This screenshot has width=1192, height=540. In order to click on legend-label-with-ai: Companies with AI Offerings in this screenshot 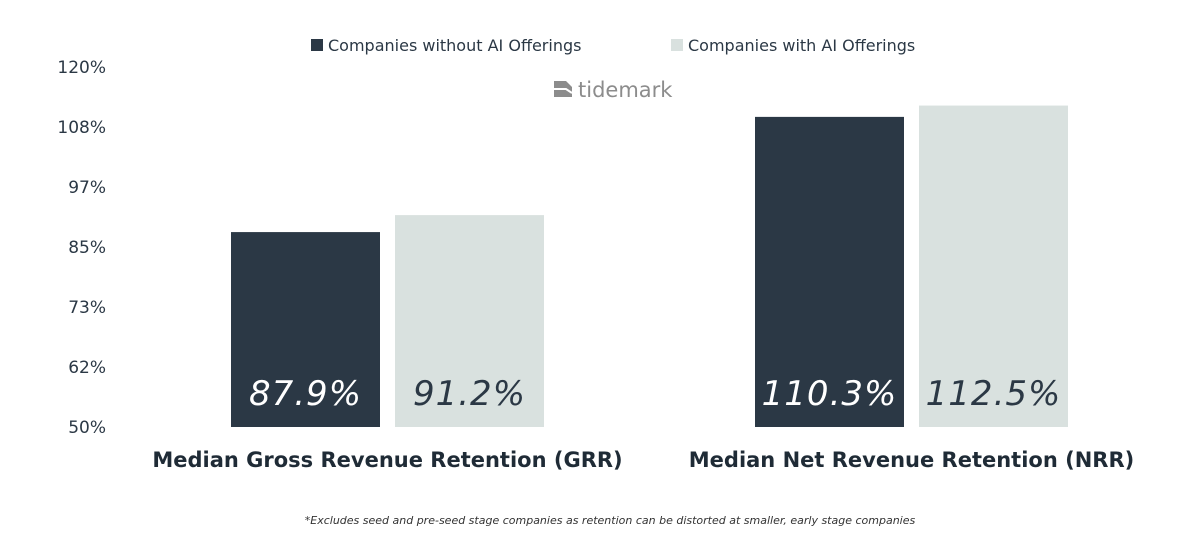, I will do `click(801, 45)`.